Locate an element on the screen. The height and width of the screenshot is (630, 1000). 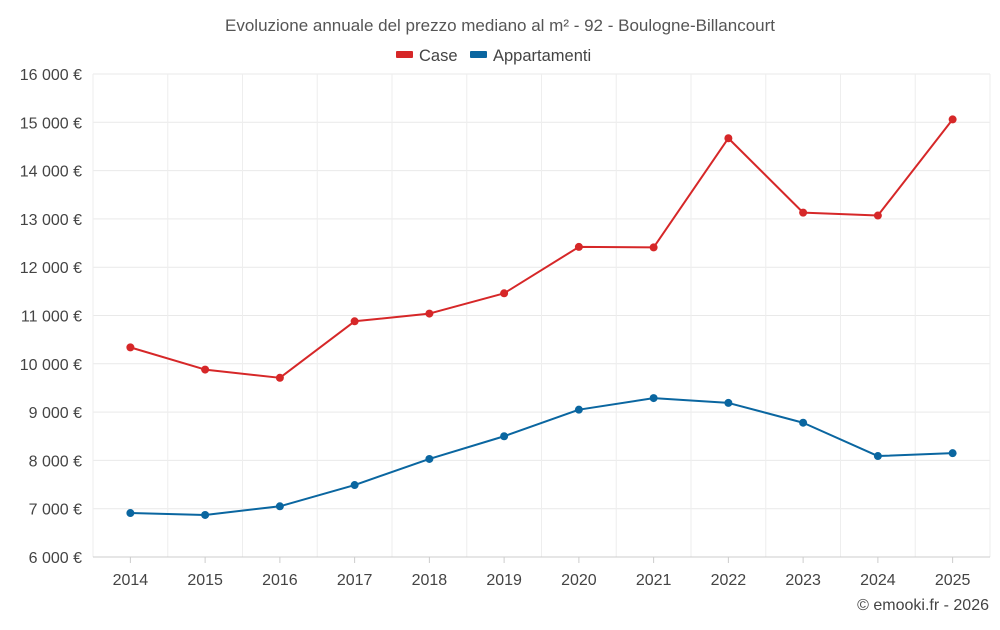
y-tick-label: 7 000 € is located at coordinates (55, 510).